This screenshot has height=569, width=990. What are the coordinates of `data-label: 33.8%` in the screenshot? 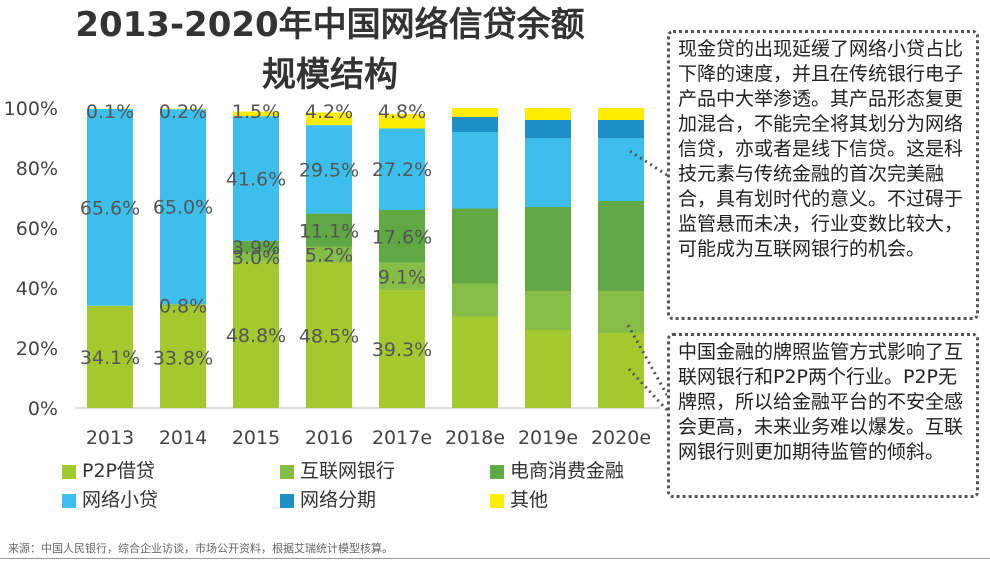 It's located at (183, 358).